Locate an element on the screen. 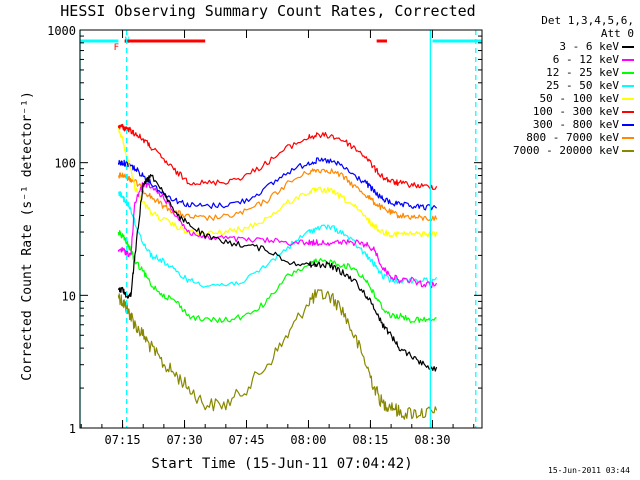 This screenshot has width=640, height=480. legend-entry-3: 25 - 50 keV is located at coordinates (561, 85).